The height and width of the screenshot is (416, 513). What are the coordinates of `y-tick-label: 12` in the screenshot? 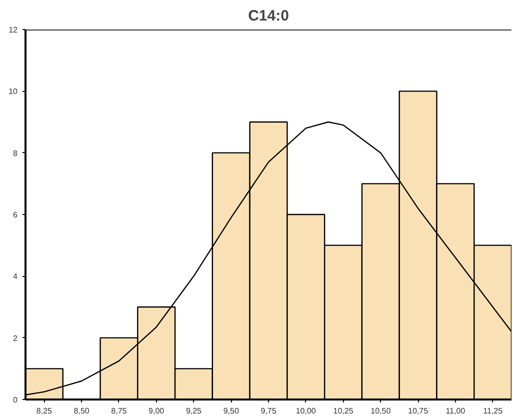 It's located at (13, 30).